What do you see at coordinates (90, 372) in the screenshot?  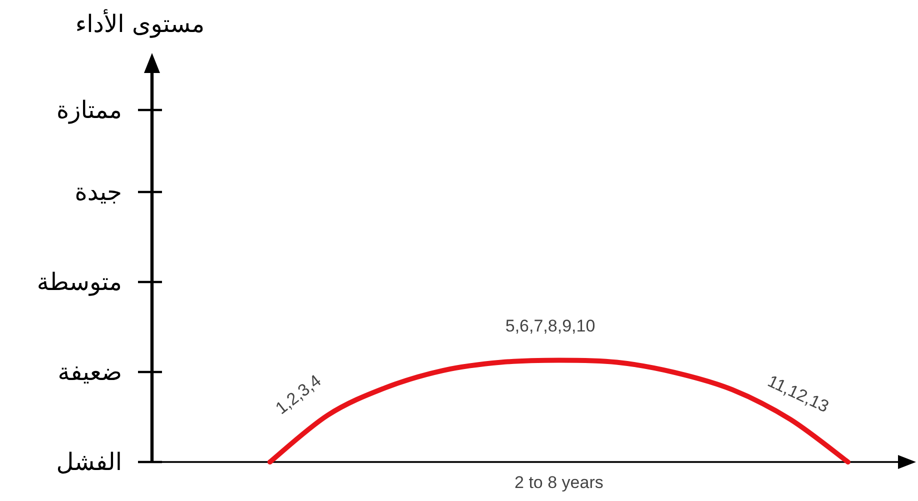 I see `text: ضعيفة` at bounding box center [90, 372].